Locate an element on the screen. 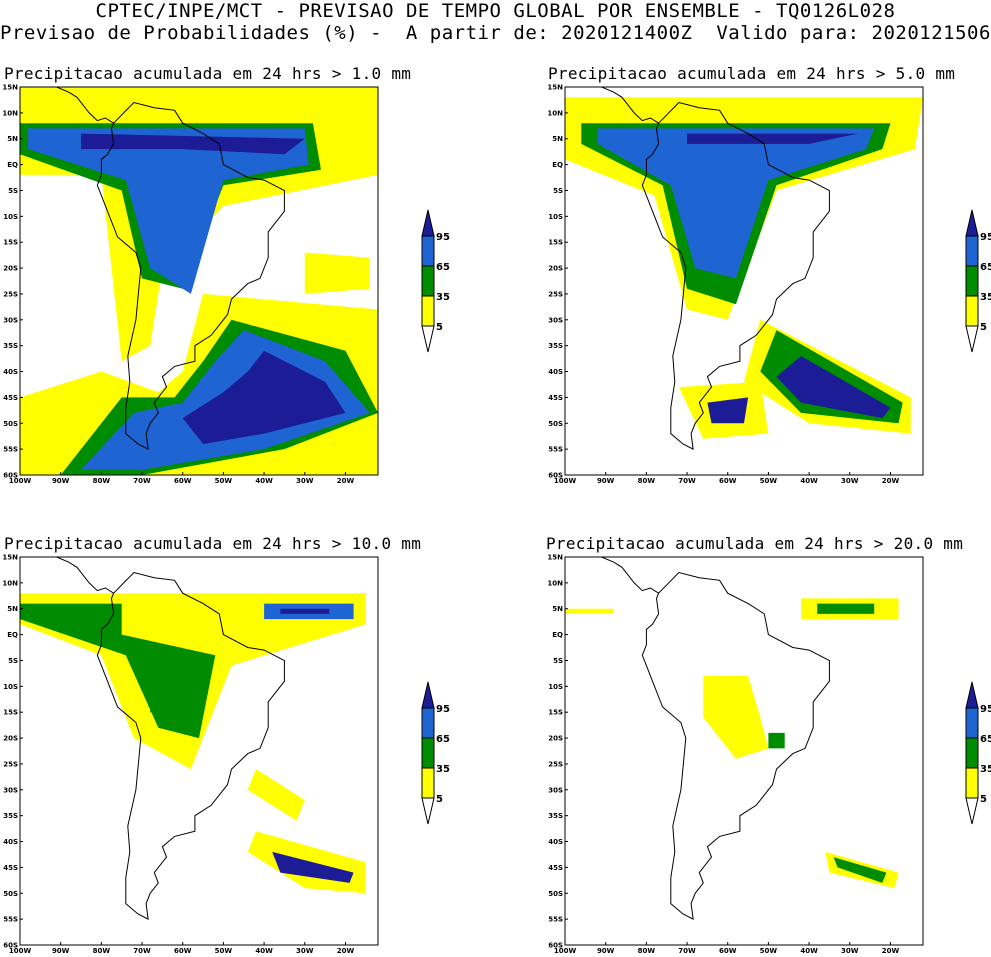 This screenshot has width=991, height=957. lat-label: 15N is located at coordinates (555, 88).